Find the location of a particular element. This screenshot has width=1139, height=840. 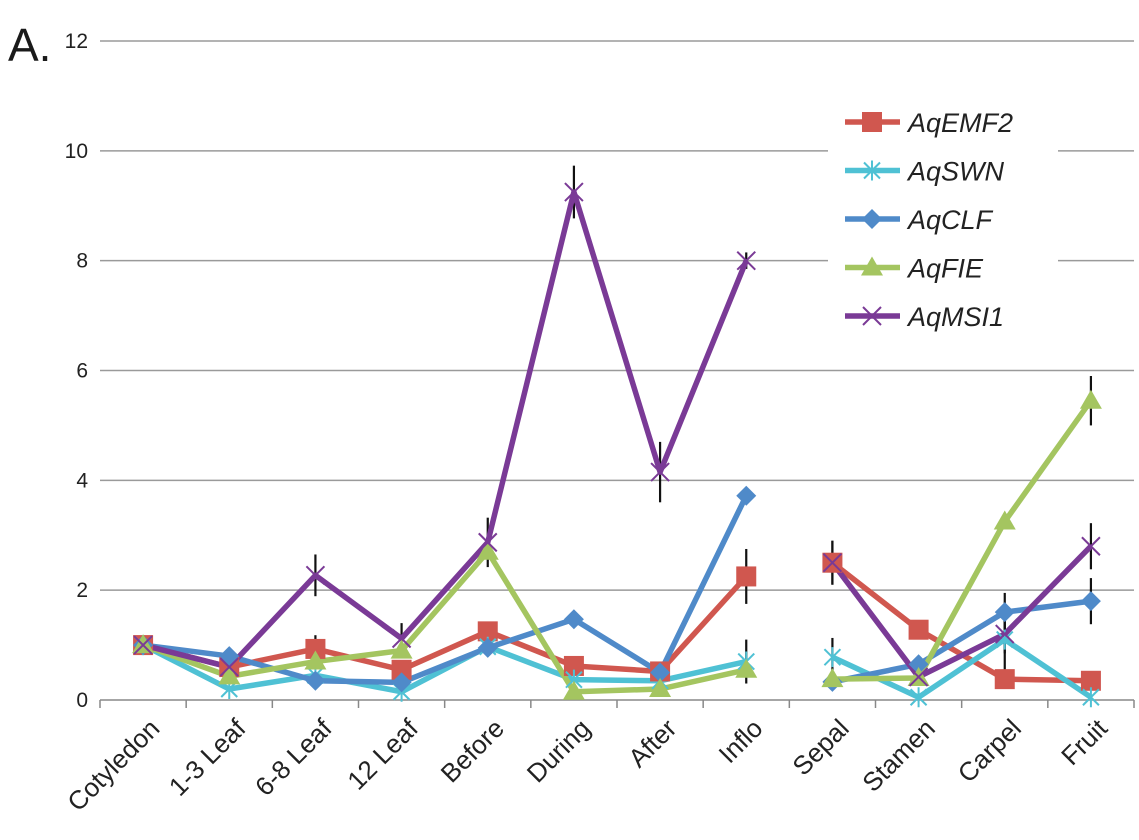

y-tick-label: 4 is located at coordinates (82, 480).